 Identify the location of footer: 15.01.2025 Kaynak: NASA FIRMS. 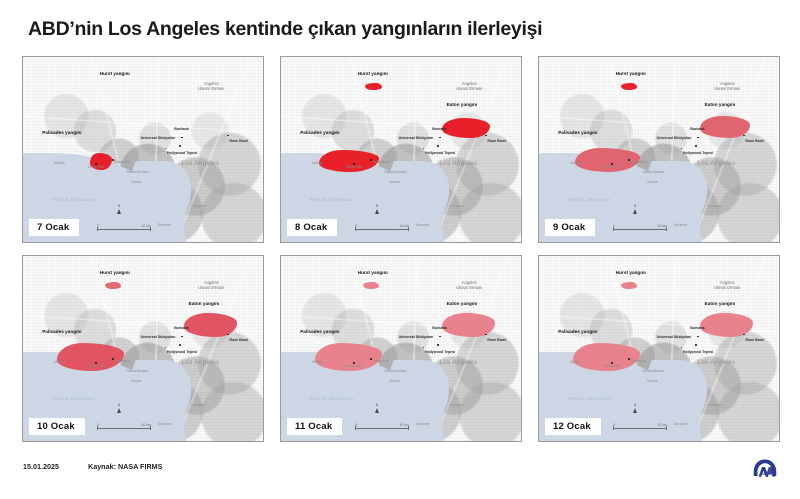
(400, 475).